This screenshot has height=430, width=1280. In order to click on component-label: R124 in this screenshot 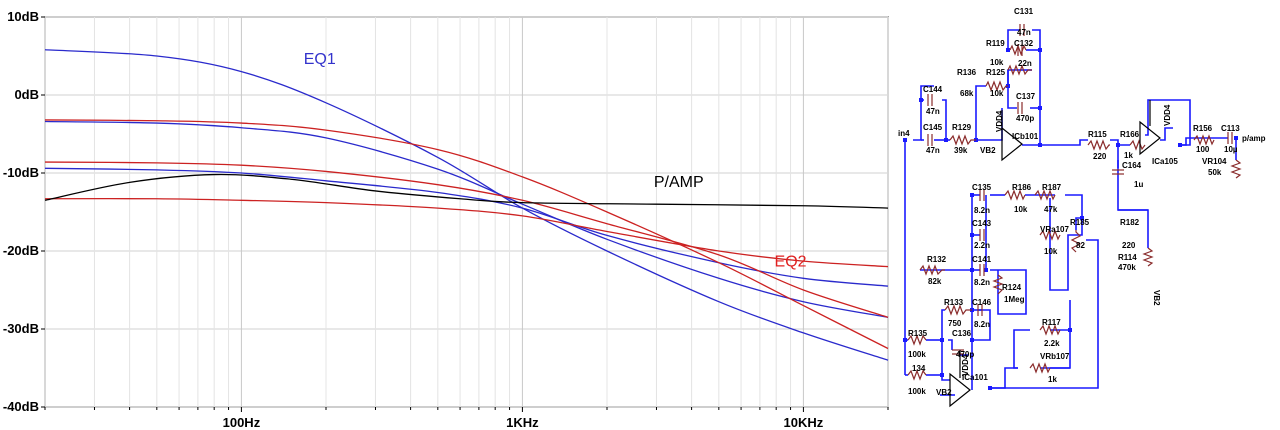, I will do `click(1012, 287)`.